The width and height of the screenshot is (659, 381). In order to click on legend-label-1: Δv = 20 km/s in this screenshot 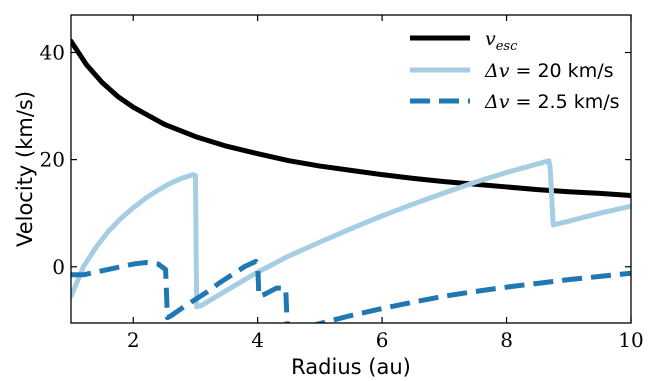, I will do `click(549, 71)`.